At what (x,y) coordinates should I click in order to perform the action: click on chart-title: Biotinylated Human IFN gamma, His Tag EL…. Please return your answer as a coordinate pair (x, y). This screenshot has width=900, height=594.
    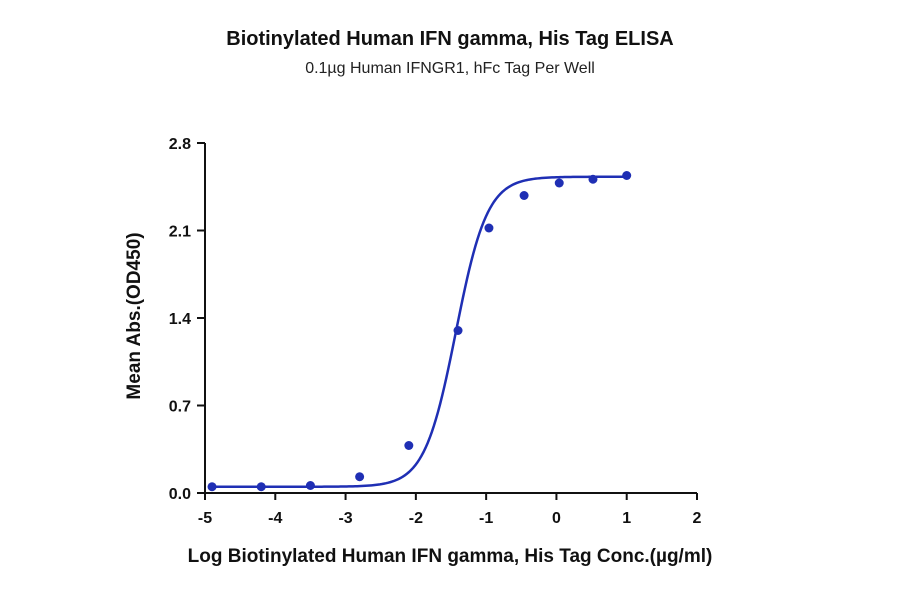
    Looking at the image, I should click on (450, 39).